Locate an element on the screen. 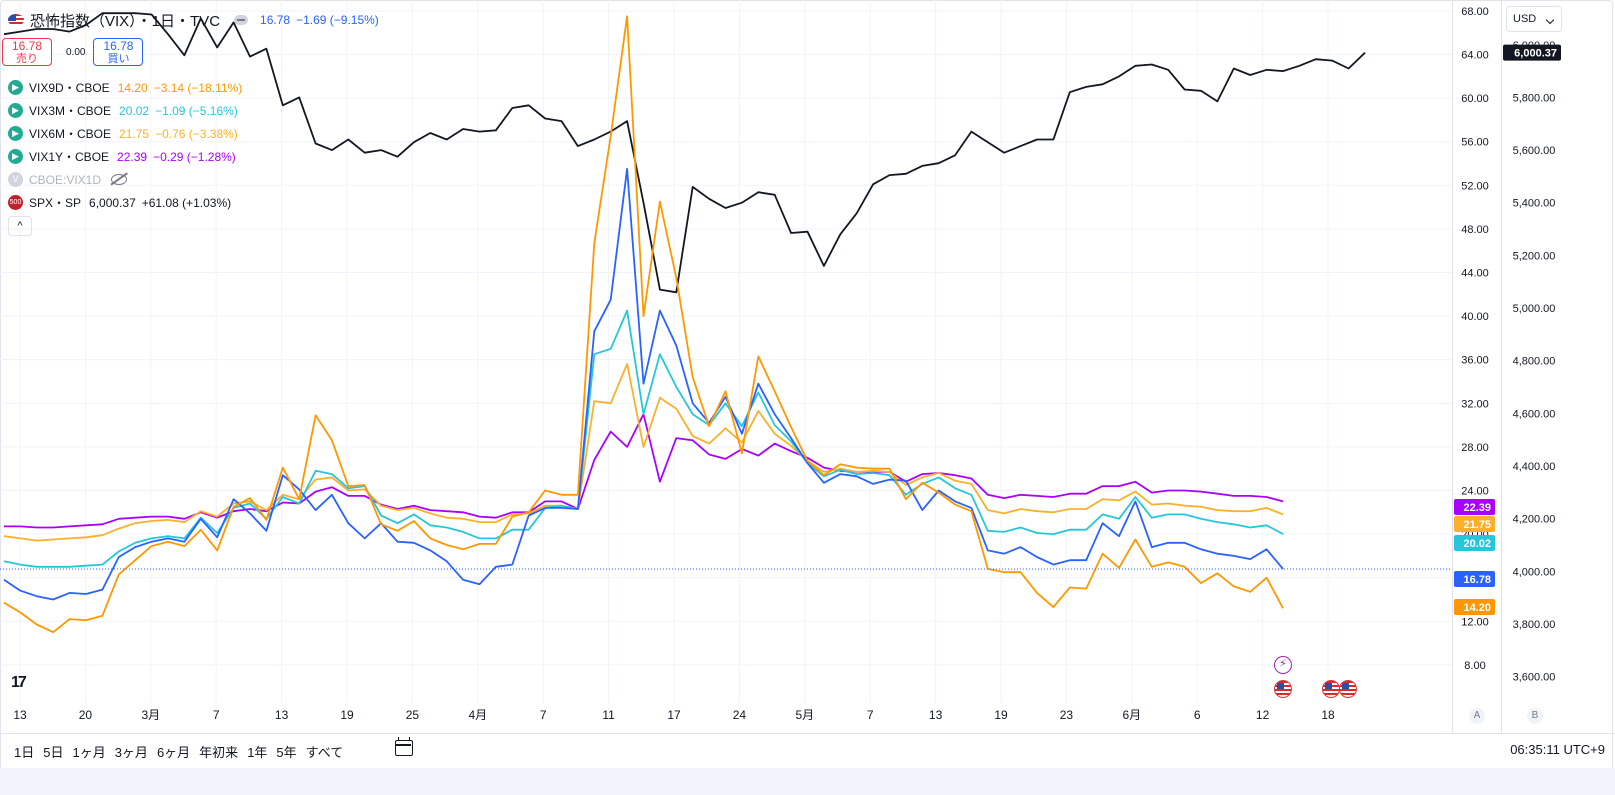 The height and width of the screenshot is (795, 1615). sell-label: 売り is located at coordinates (27, 59).